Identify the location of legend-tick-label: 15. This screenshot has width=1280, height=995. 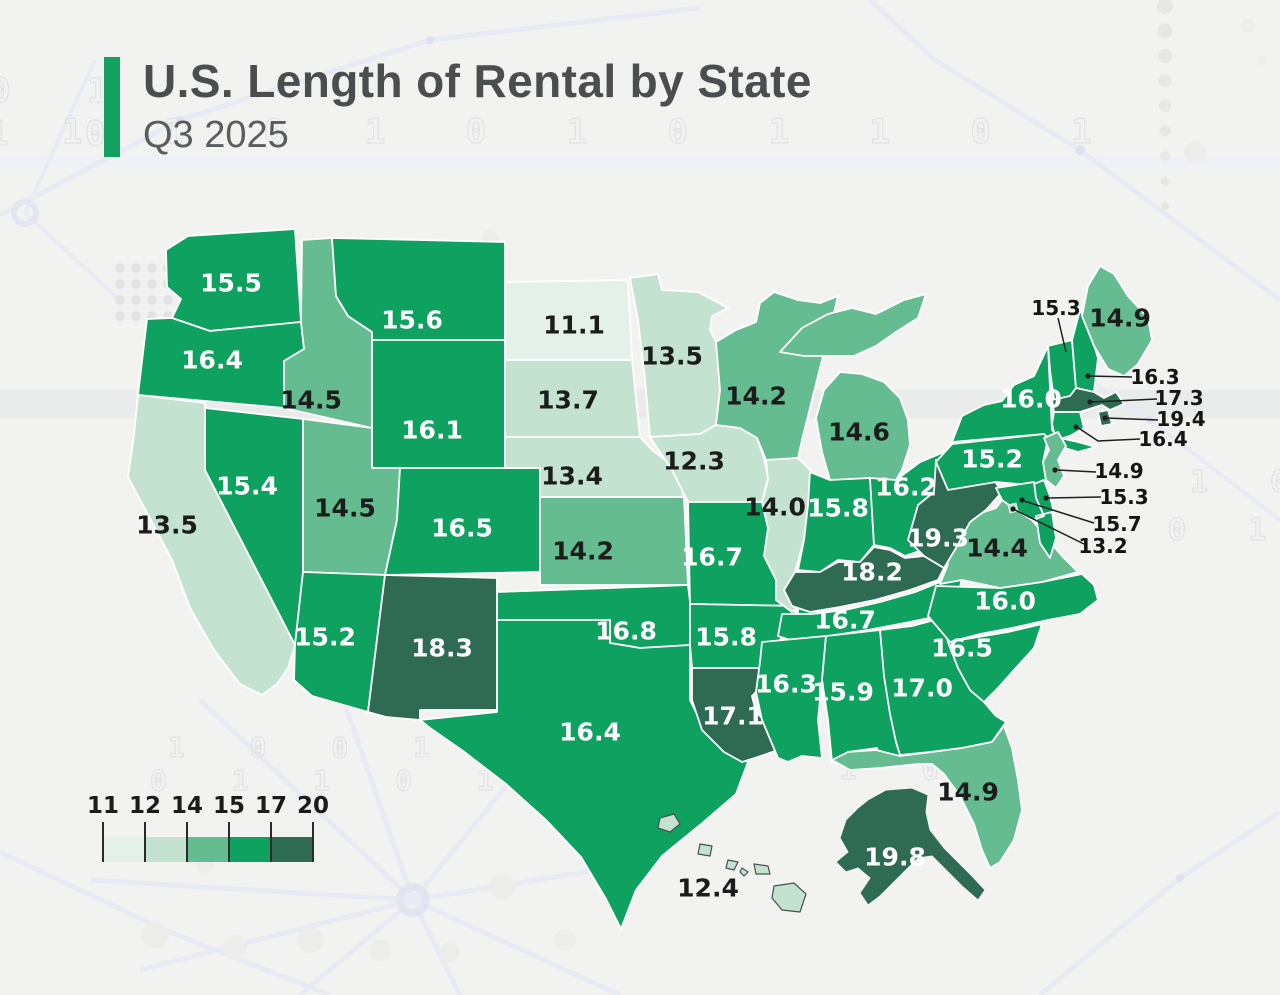
(228, 806).